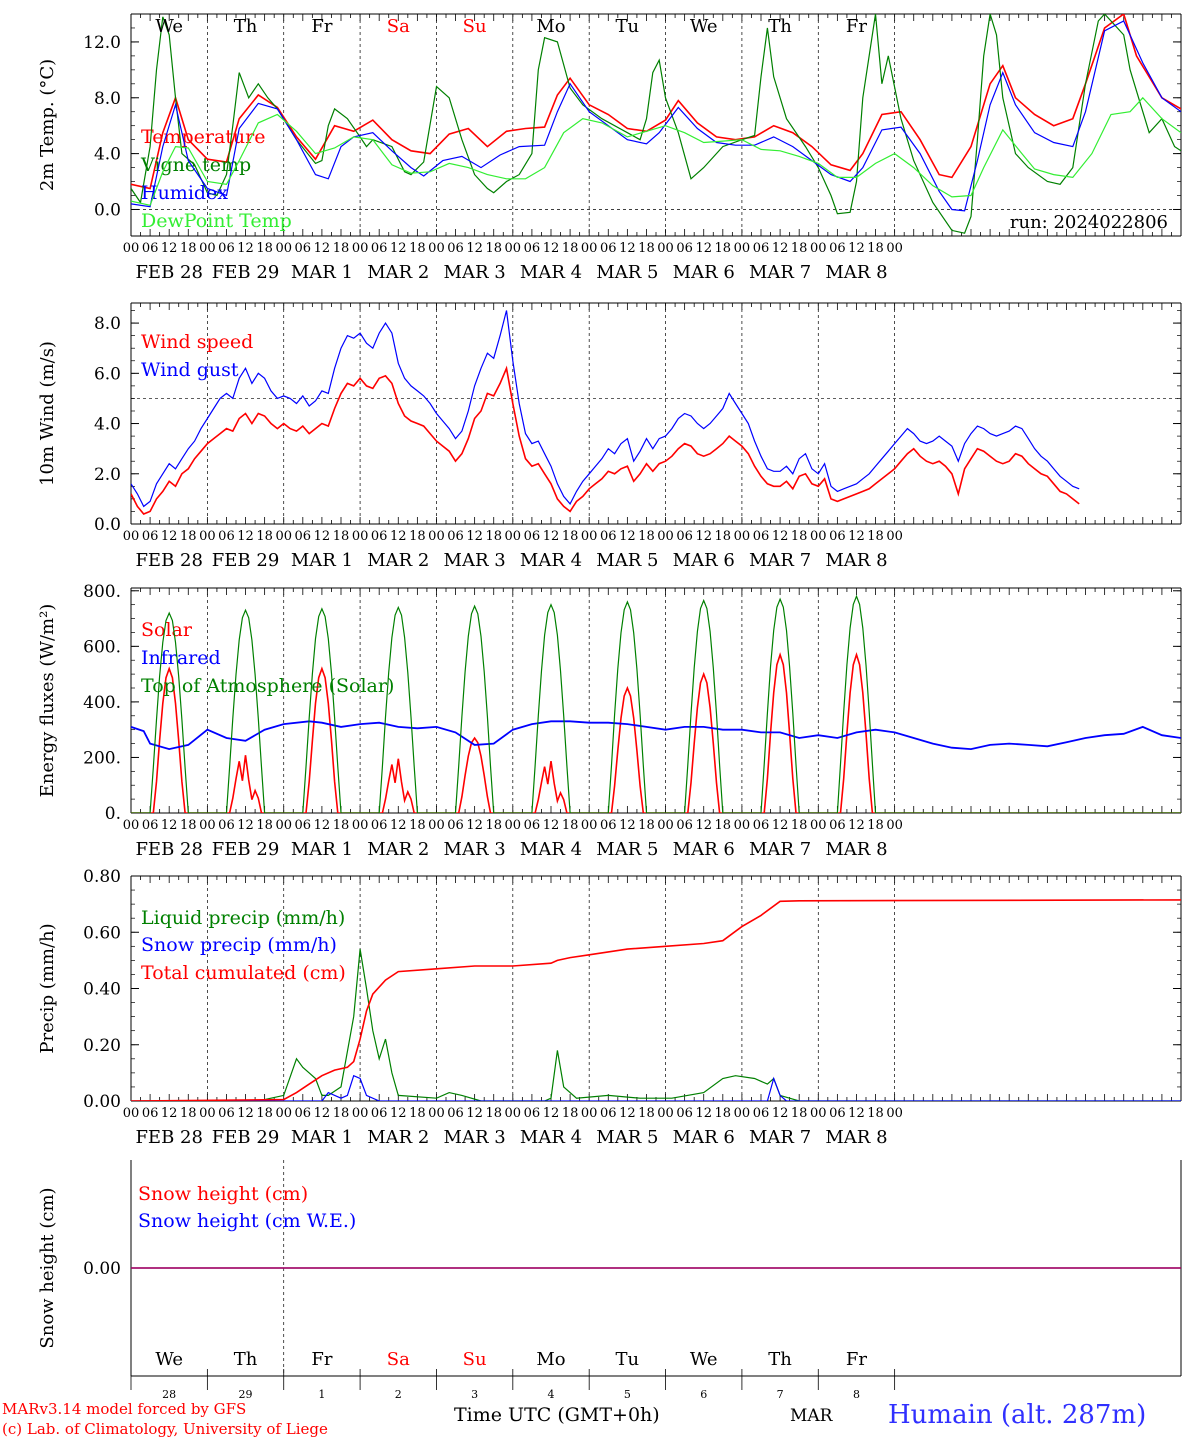 The image size is (1194, 1440). What do you see at coordinates (169, 1359) in the screenshot?
I see `day-name-bottom: We` at bounding box center [169, 1359].